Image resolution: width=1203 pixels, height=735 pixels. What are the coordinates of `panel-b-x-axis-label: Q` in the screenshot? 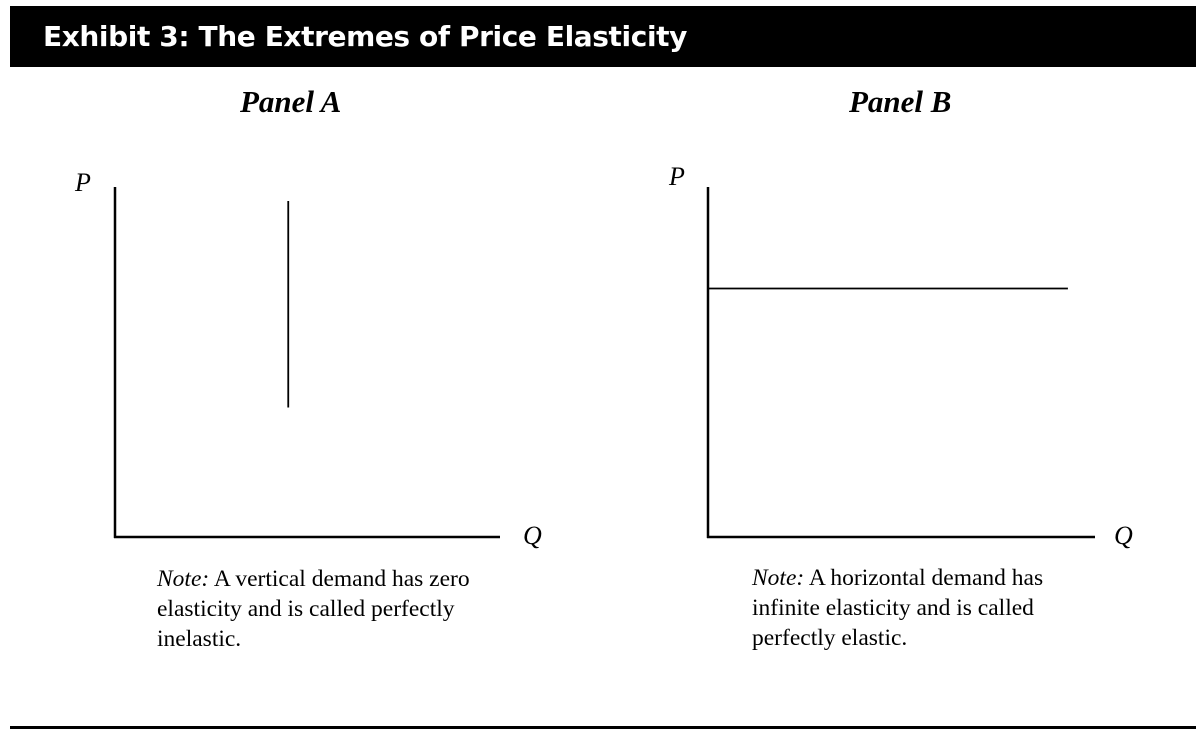 It's located at (1123, 535).